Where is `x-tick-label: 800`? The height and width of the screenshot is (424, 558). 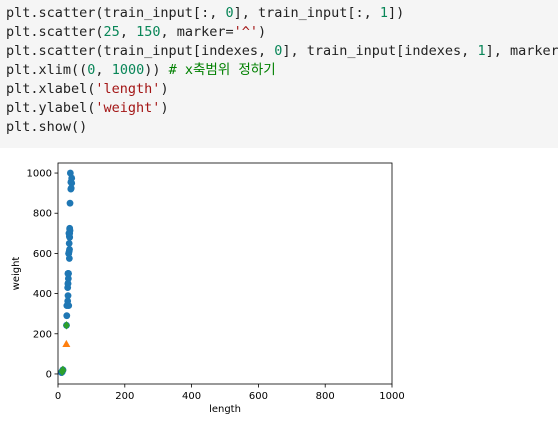
x-tick-label: 800 is located at coordinates (325, 396).